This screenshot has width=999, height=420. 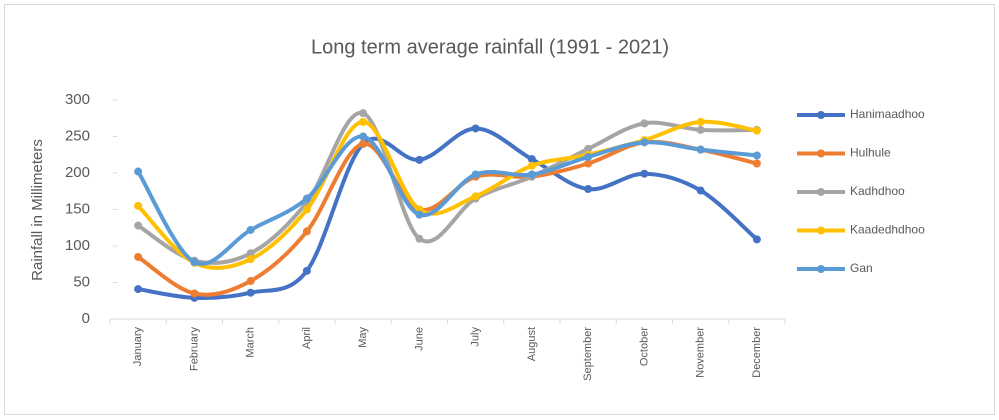 What do you see at coordinates (490, 47) in the screenshot?
I see `chart-title: Long term average rainfall (1991 - 2021)` at bounding box center [490, 47].